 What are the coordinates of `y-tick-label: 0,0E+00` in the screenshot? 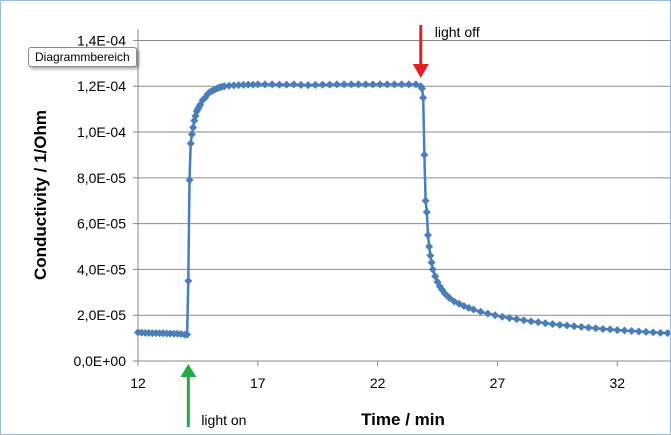 It's located at (99, 361).